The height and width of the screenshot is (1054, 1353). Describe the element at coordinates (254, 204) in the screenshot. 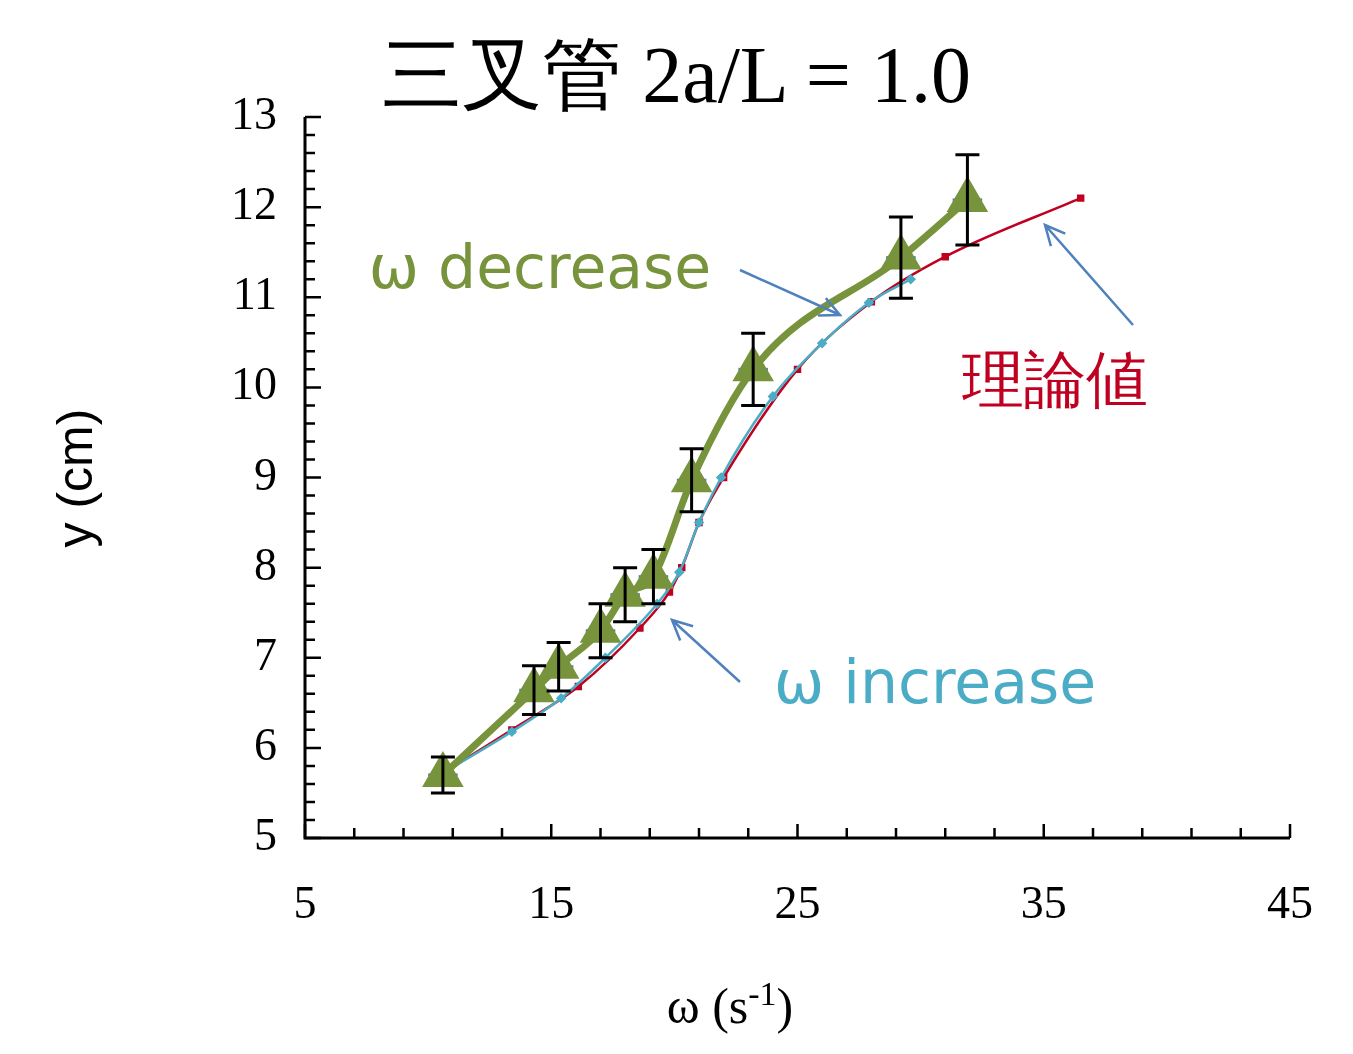

I see `y-tick-label: 12` at that location.